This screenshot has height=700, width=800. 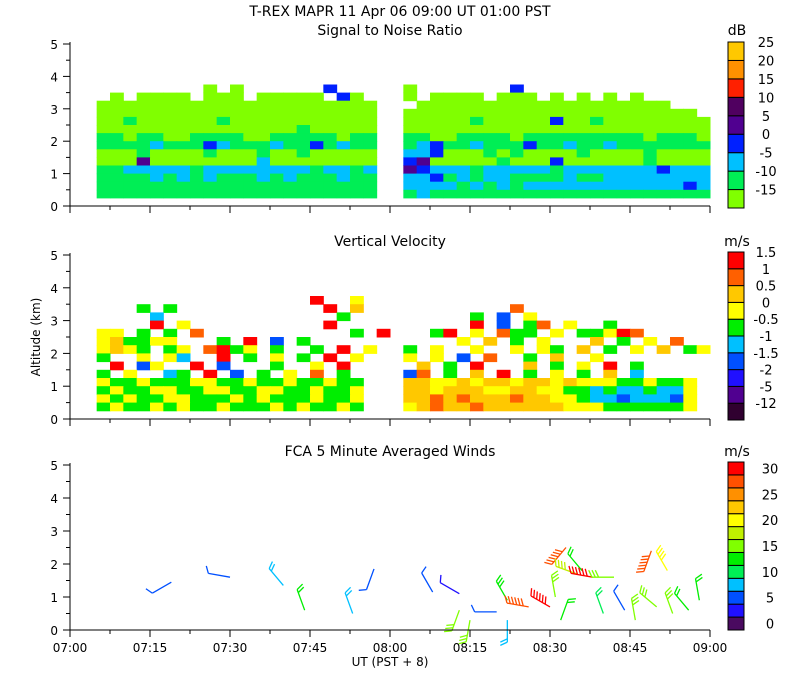 I want to click on colorbar-label: 25, so click(x=770, y=495).